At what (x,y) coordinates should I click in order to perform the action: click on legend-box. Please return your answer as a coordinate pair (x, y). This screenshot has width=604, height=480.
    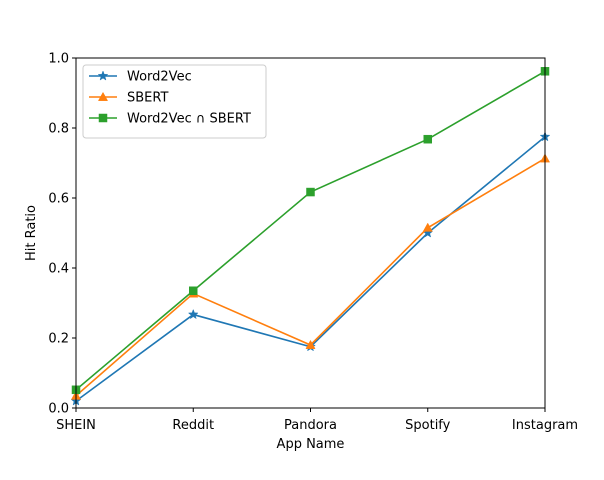
    Looking at the image, I should click on (174, 101).